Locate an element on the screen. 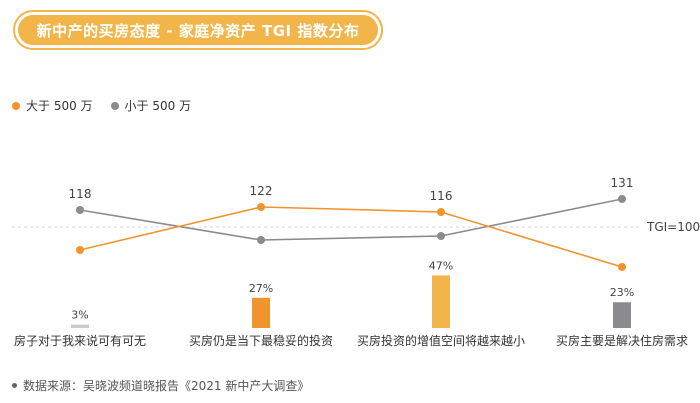 The height and width of the screenshot is (403, 700). series-line-small is located at coordinates (351, 219).